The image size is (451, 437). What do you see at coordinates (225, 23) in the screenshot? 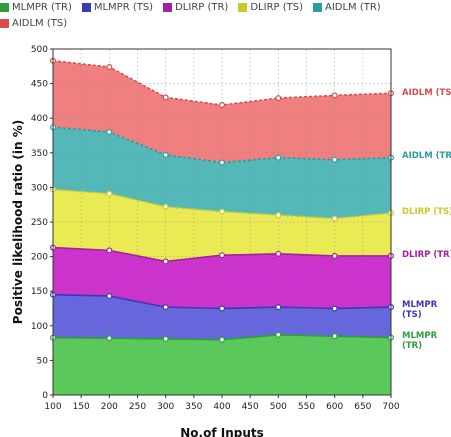
I see `legend-row: AIDLM (TS)` at bounding box center [225, 23].